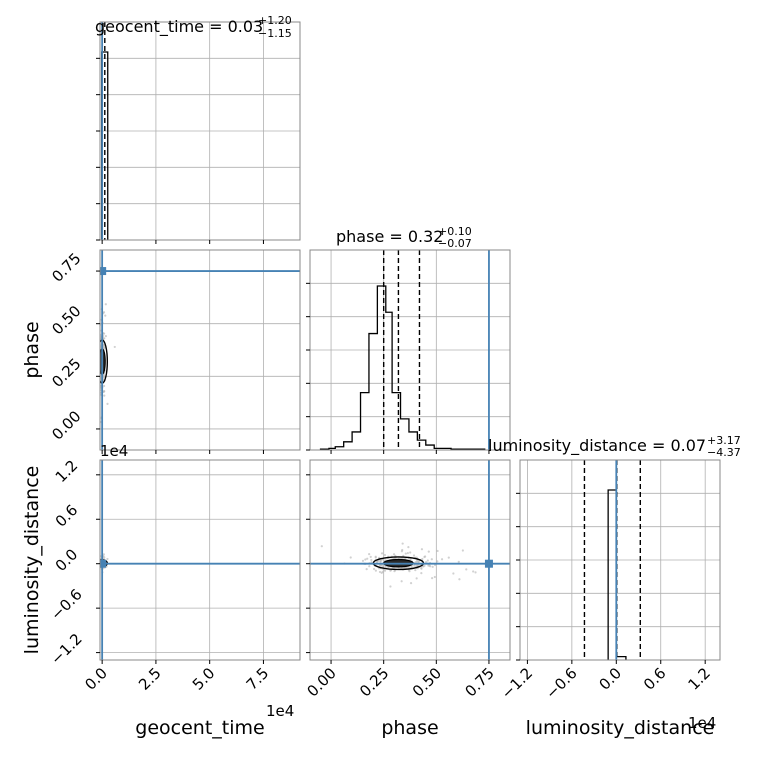 This screenshot has width=760, height=760. What do you see at coordinates (275, 20) in the screenshot?
I see `title-geocent-time-plus: +1.20` at bounding box center [275, 20].